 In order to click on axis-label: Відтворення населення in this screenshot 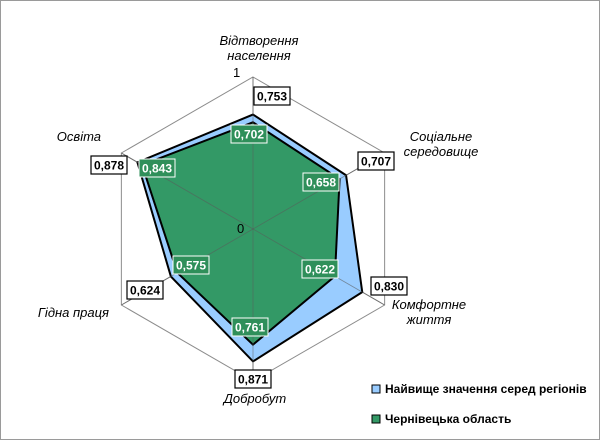, I will do `click(258, 48)`.